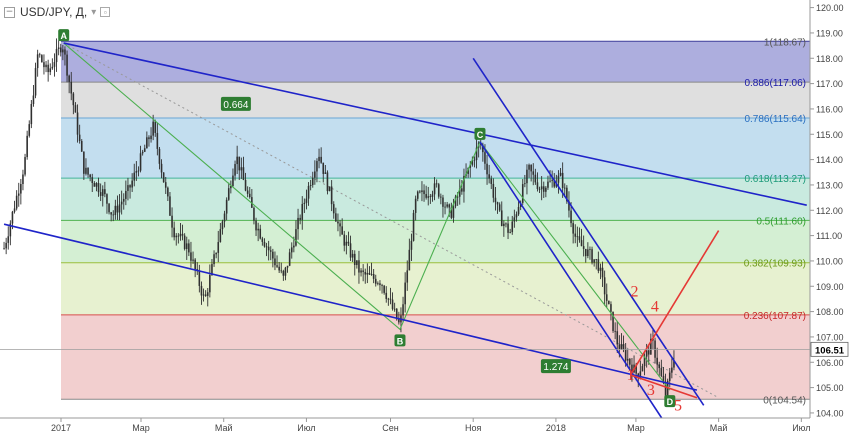 The height and width of the screenshot is (435, 850). I want to click on symbol-title: USD/JPY, Д,, so click(54, 12).